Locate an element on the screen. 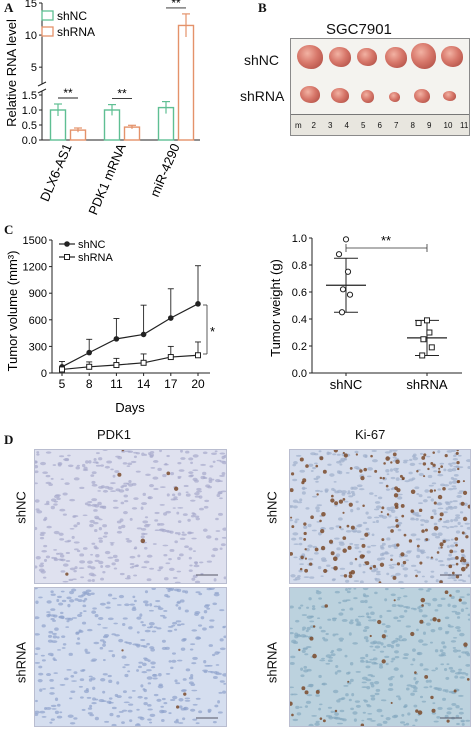 Image resolution: width=474 pixels, height=729 pixels. ruler-tick-label: 3 is located at coordinates (330, 125).